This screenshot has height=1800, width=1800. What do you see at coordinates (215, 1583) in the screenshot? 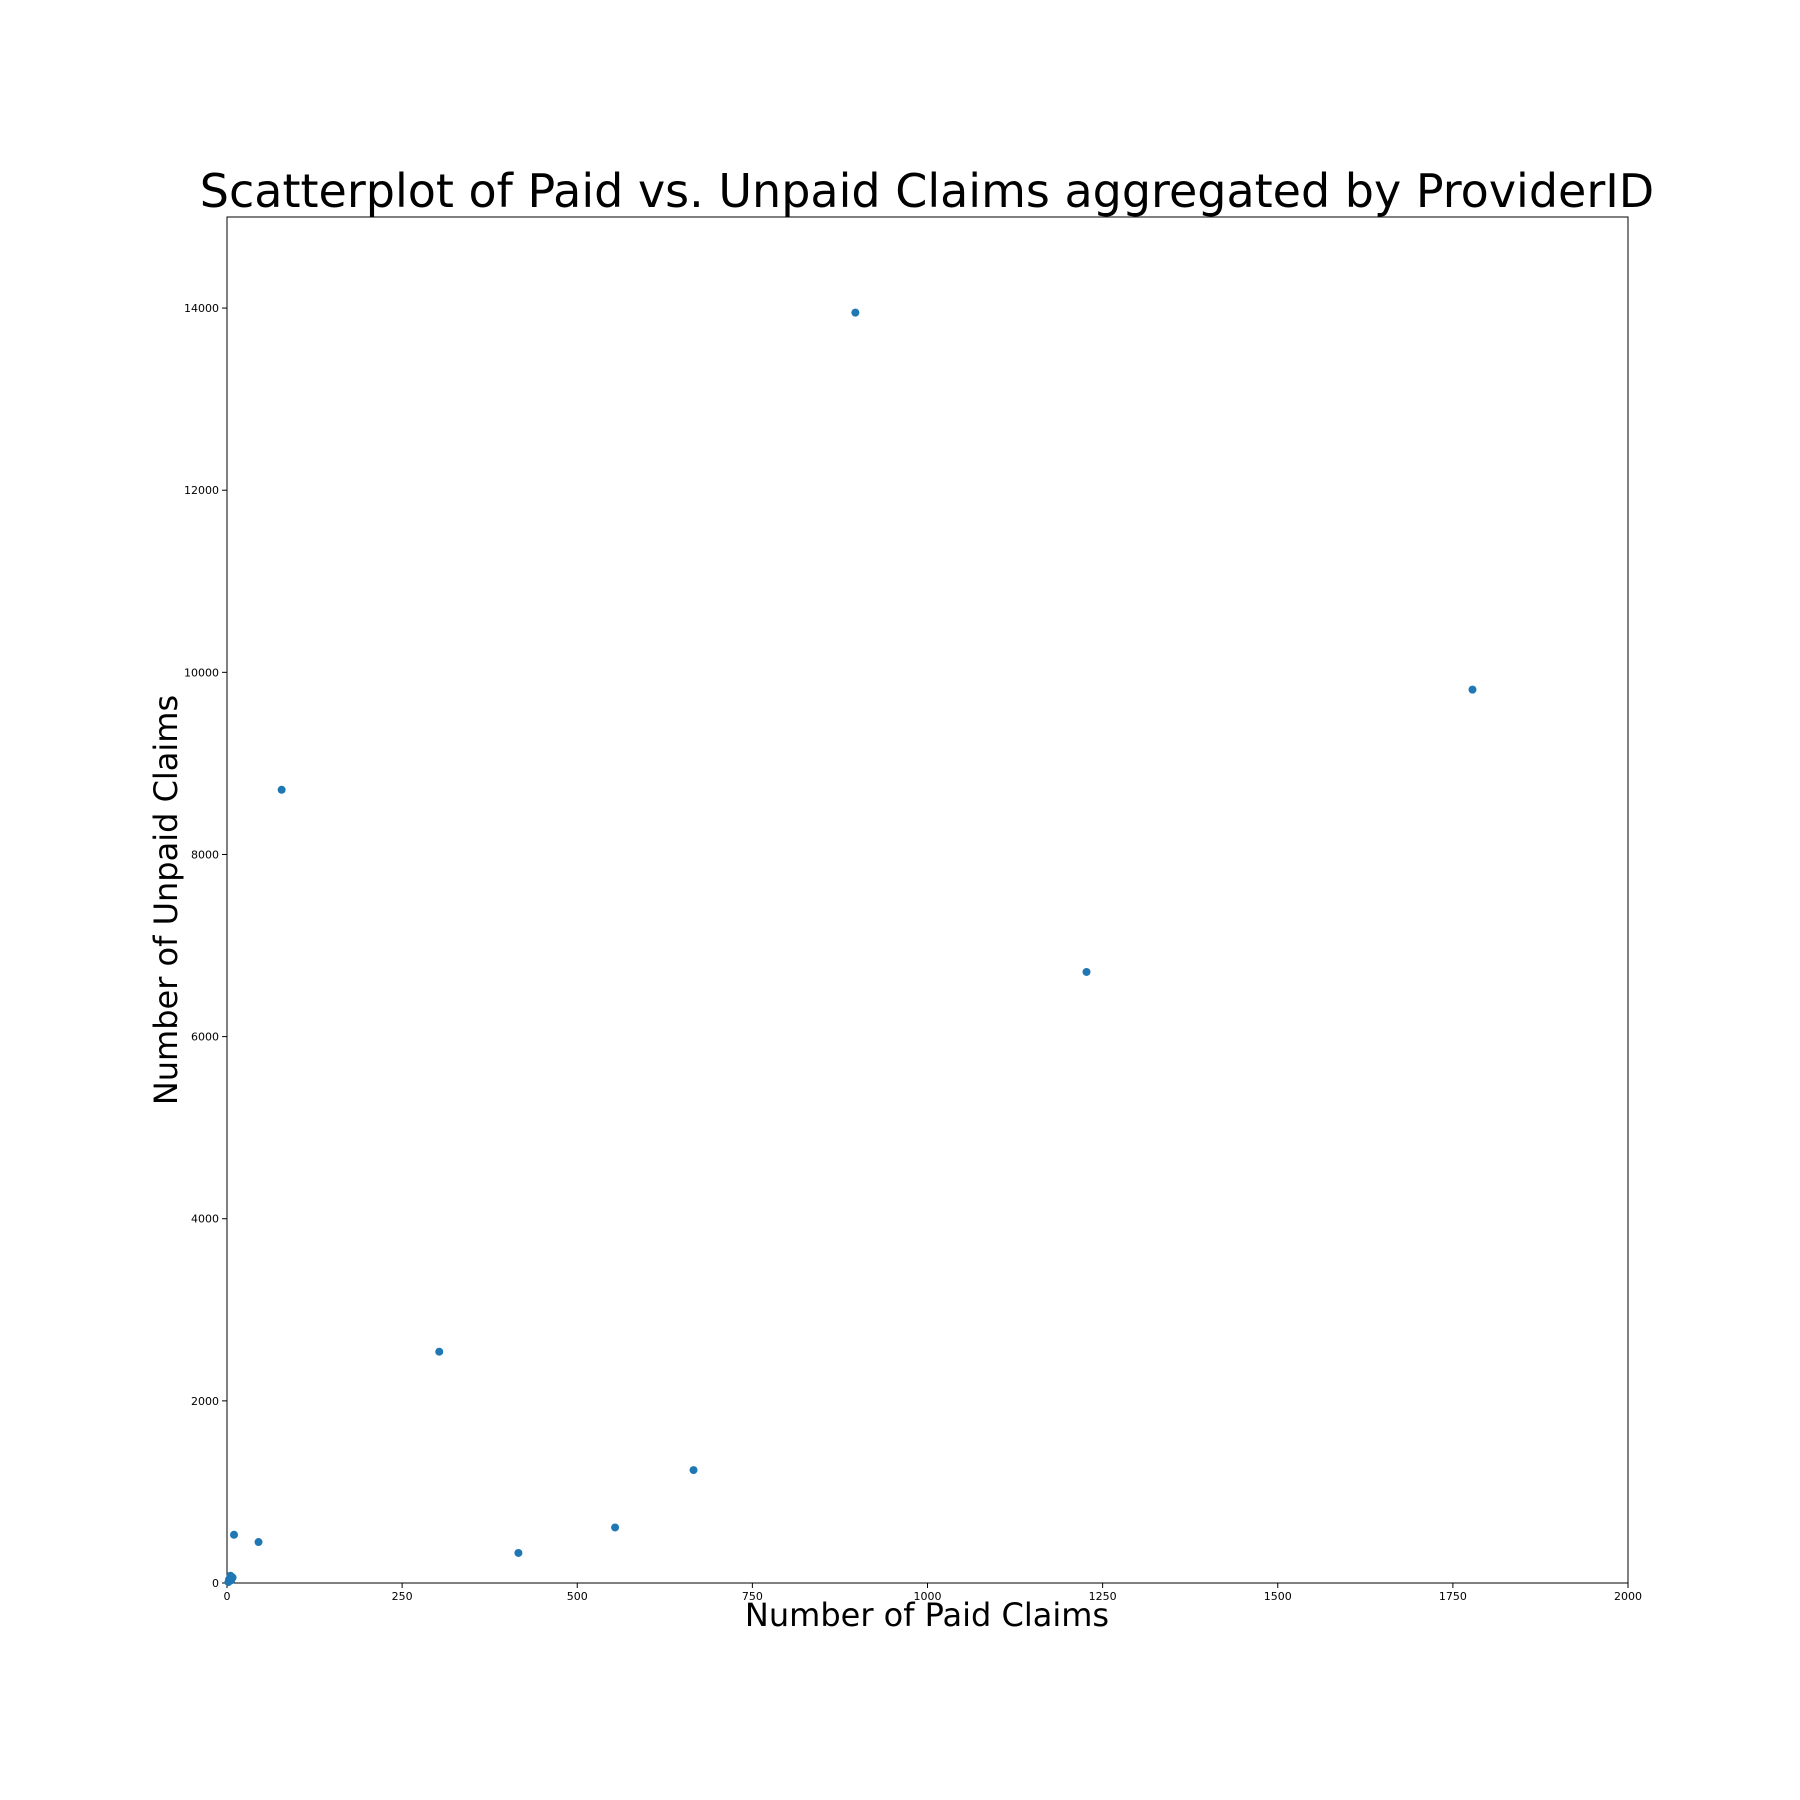
I see `y-tick-label: 0` at bounding box center [215, 1583].